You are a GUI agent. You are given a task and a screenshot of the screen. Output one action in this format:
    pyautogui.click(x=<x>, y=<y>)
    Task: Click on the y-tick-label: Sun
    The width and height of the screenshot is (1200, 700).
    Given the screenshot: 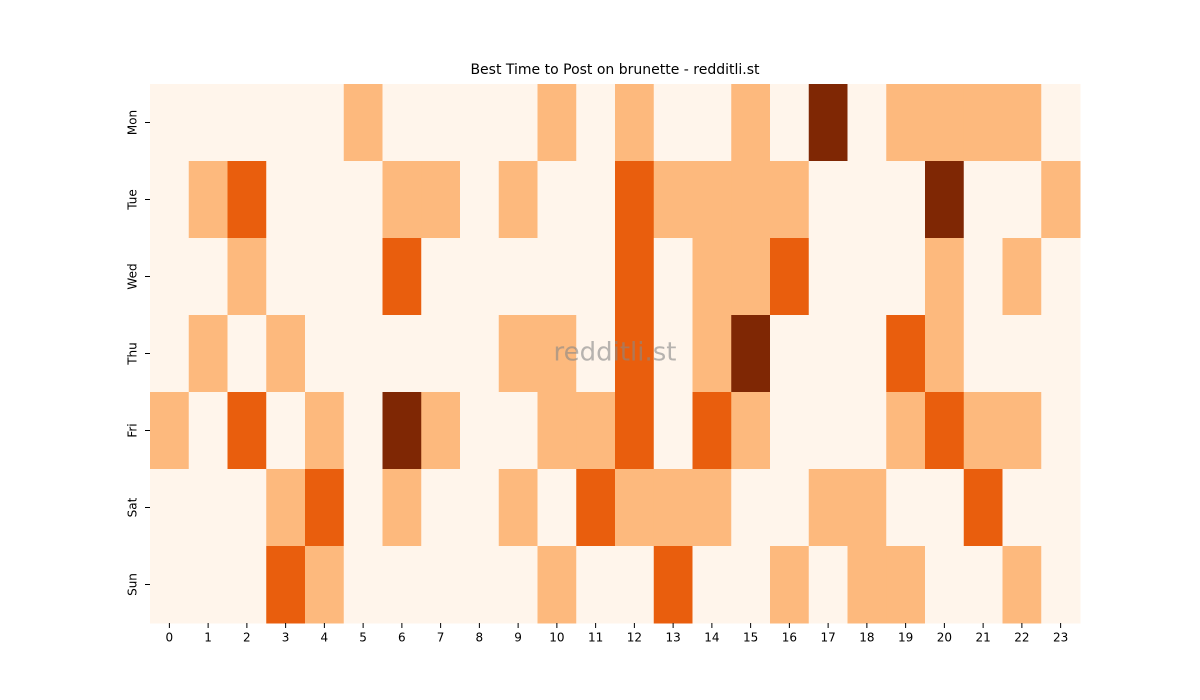 What is the action you would take?
    pyautogui.click(x=133, y=584)
    